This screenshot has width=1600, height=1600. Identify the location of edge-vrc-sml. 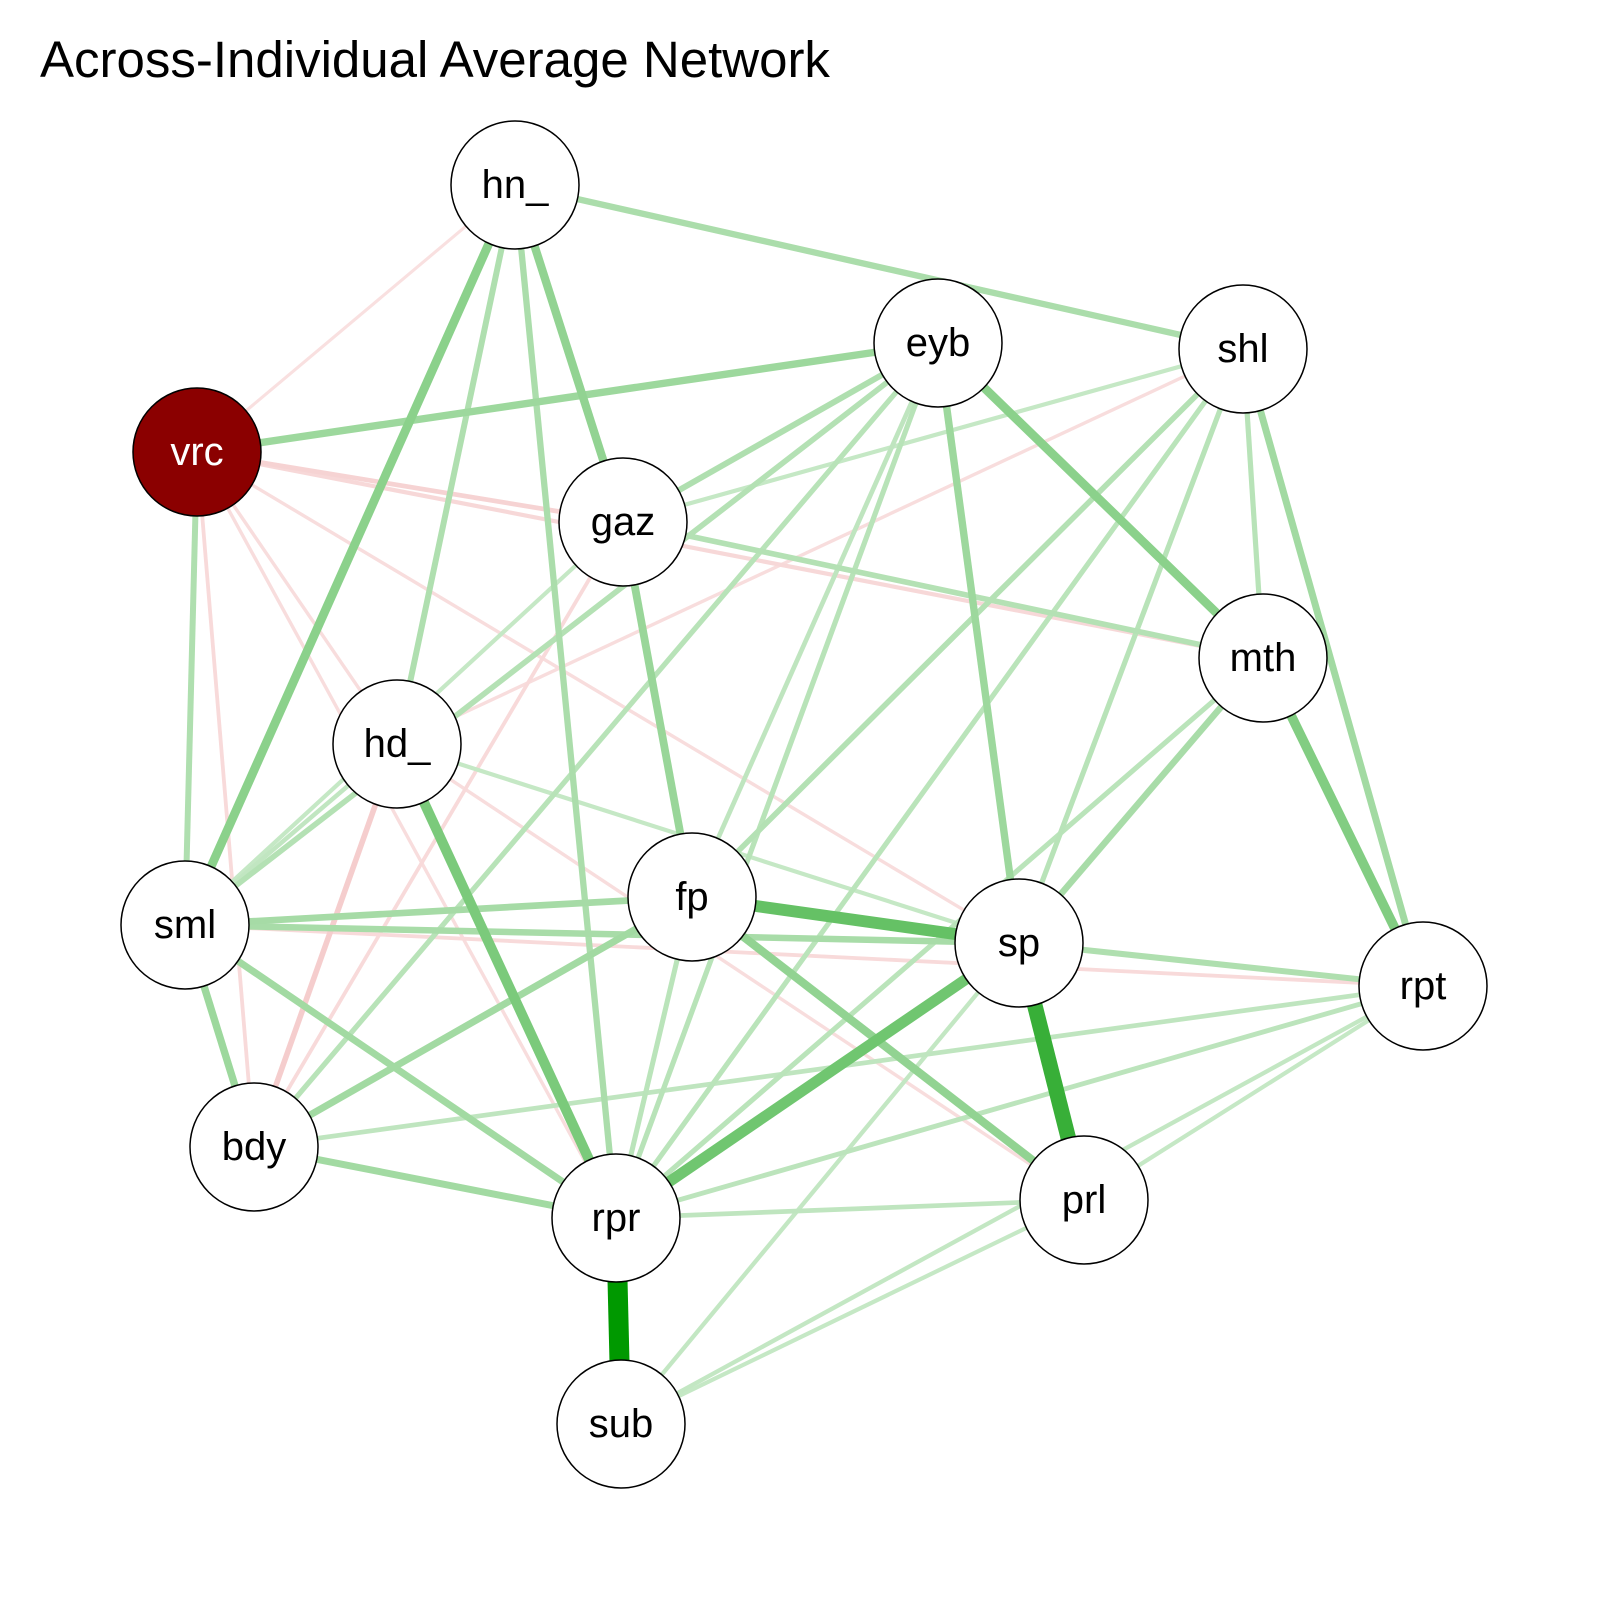
(191, 688).